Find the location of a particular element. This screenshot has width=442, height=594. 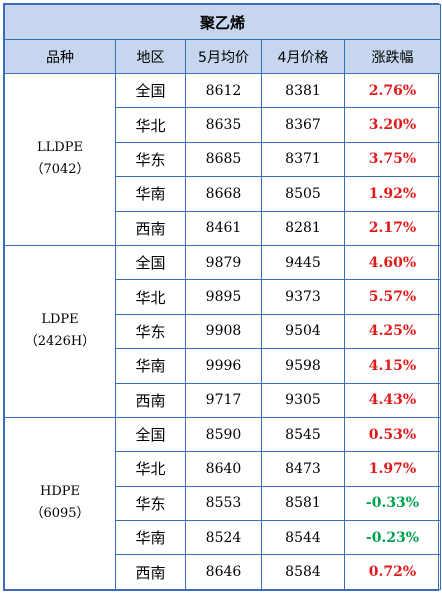

may-avg-price-cell: 9996 is located at coordinates (223, 366).